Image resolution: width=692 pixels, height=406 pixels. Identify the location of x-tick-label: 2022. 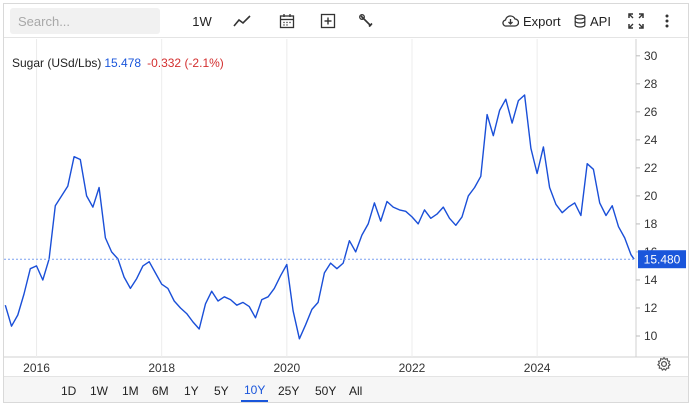
(412, 368).